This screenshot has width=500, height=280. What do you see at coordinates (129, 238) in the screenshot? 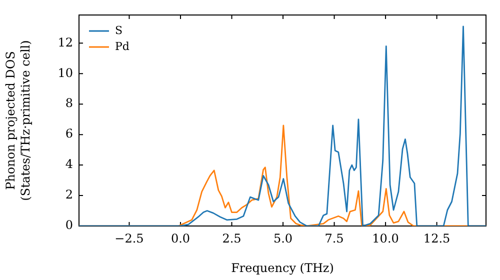
I see `x-tick-label: −2.5` at bounding box center [129, 238].